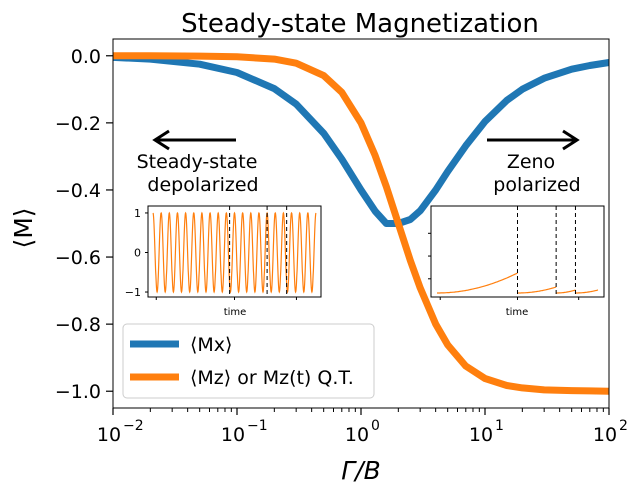  What do you see at coordinates (78, 124) in the screenshot?
I see `y-tick-label: −0.2` at bounding box center [78, 124].